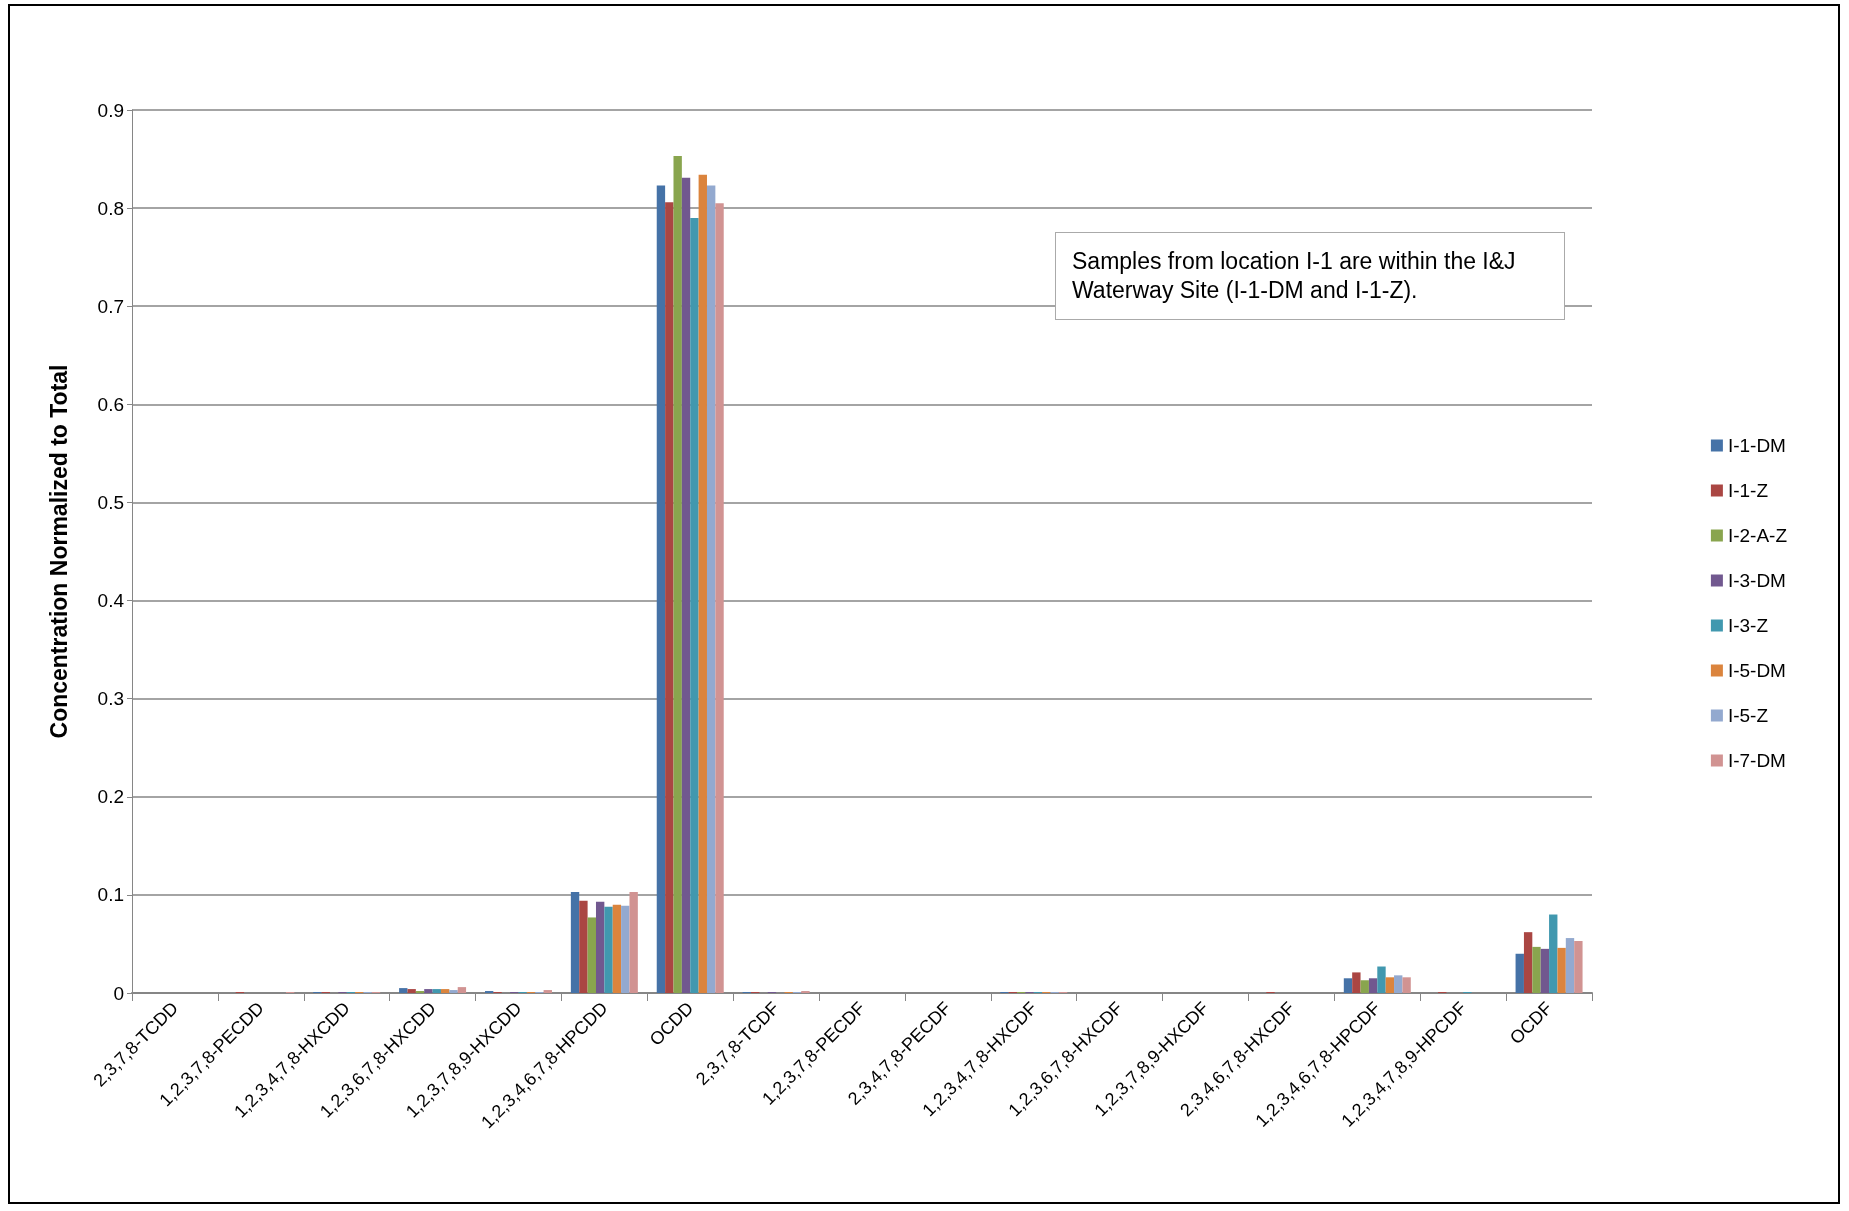  What do you see at coordinates (111, 601) in the screenshot?
I see `y-tick-label: 0.4` at bounding box center [111, 601].